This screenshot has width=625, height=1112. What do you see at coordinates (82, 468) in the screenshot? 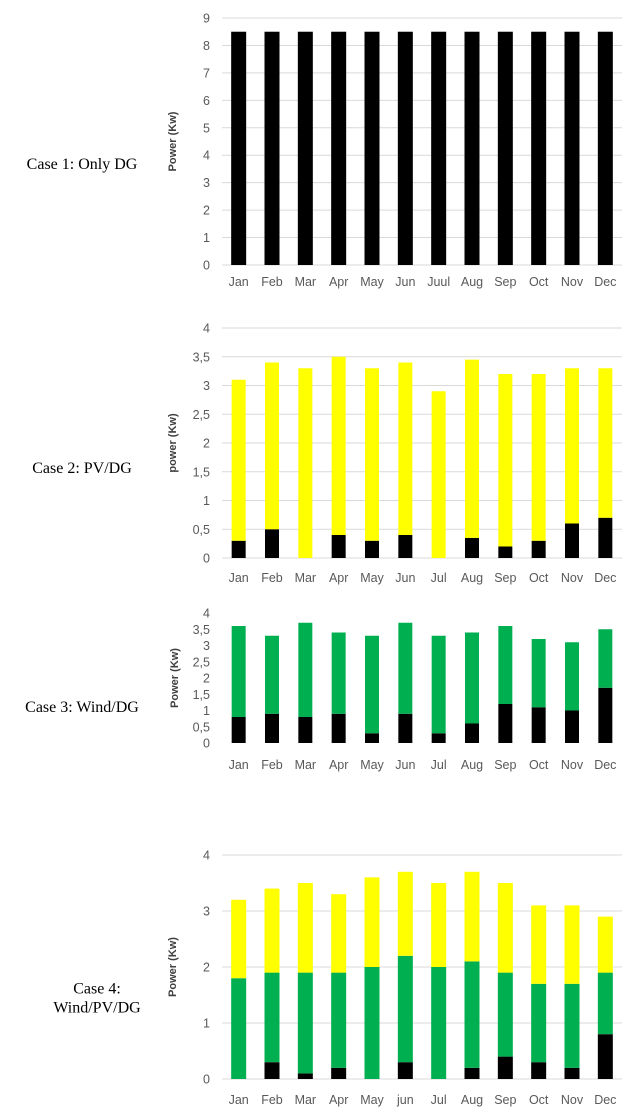
I see `case-label: Case 2: PV/DG` at bounding box center [82, 468].